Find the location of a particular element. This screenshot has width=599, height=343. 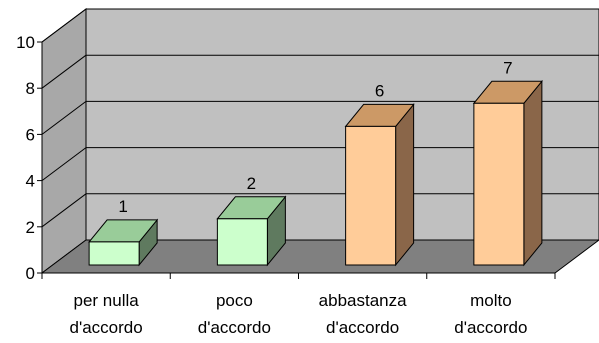

y-tick-label: 6 is located at coordinates (30, 134).